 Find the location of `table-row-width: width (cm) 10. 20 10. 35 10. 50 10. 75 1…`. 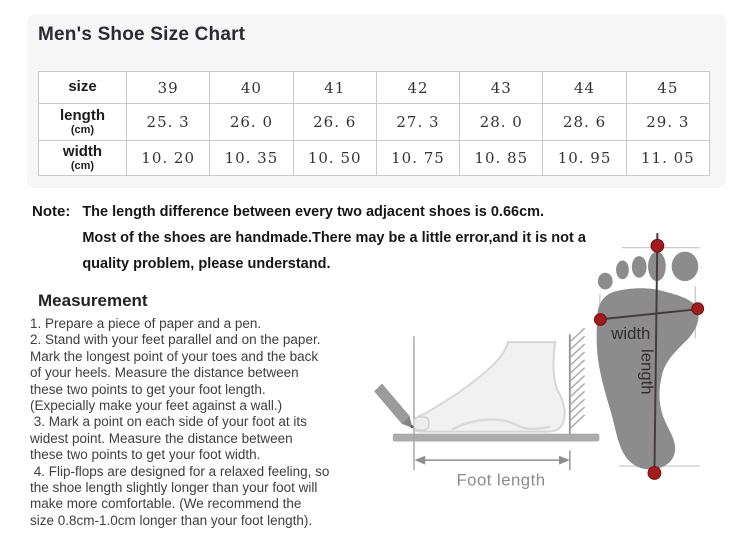

table-row-width: width (cm) 10. 20 10. 35 10. 50 10. 75 1… is located at coordinates (374, 158).